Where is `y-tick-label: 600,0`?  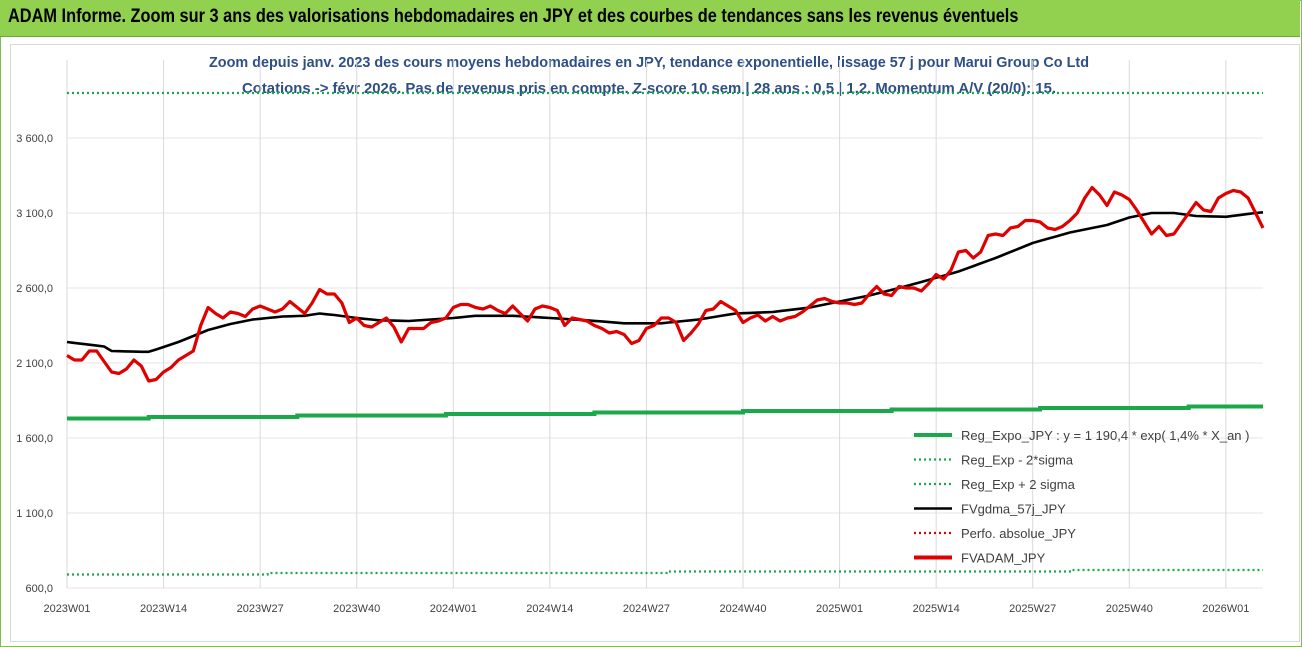 y-tick-label: 600,0 is located at coordinates (39, 589).